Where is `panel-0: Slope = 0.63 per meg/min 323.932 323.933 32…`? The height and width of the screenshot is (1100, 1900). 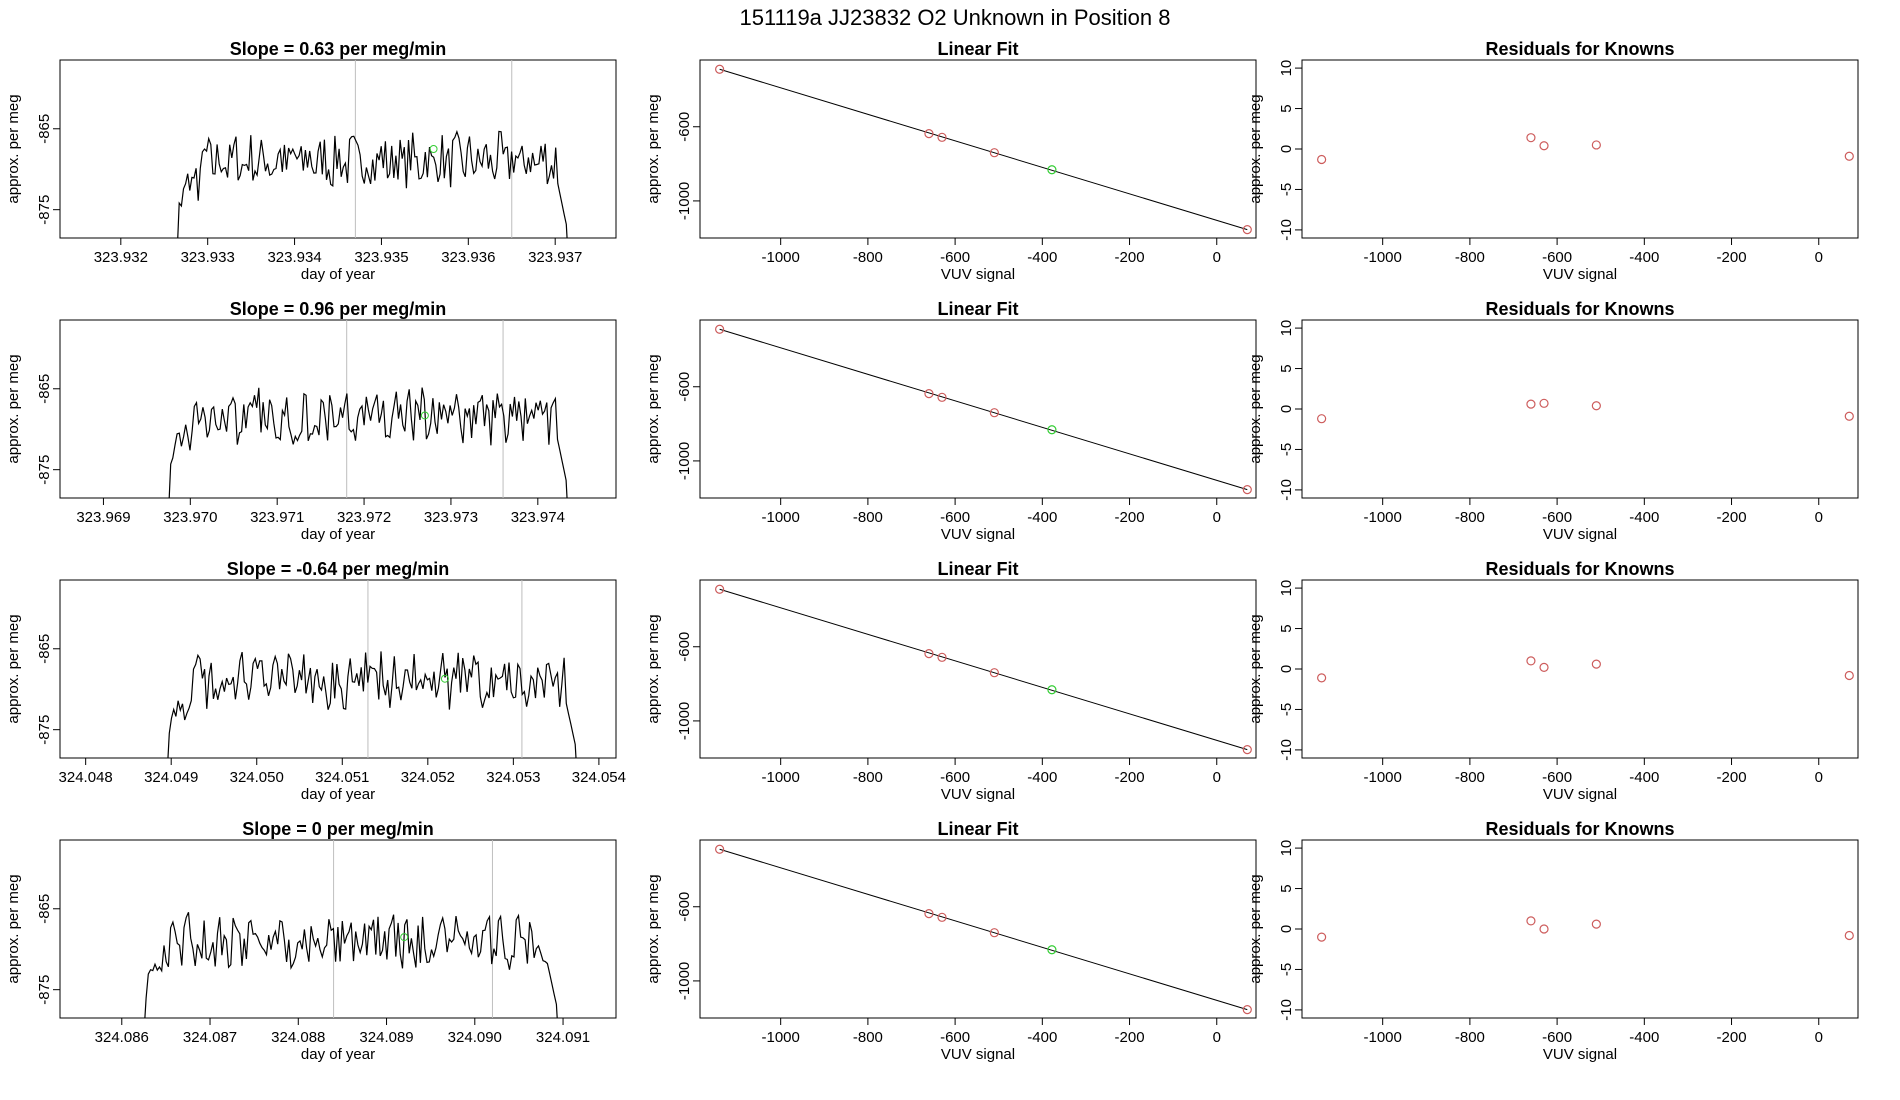 panel-0: Slope = 0.63 per meg/min 323.932 323.933 32… is located at coordinates (311, 161).